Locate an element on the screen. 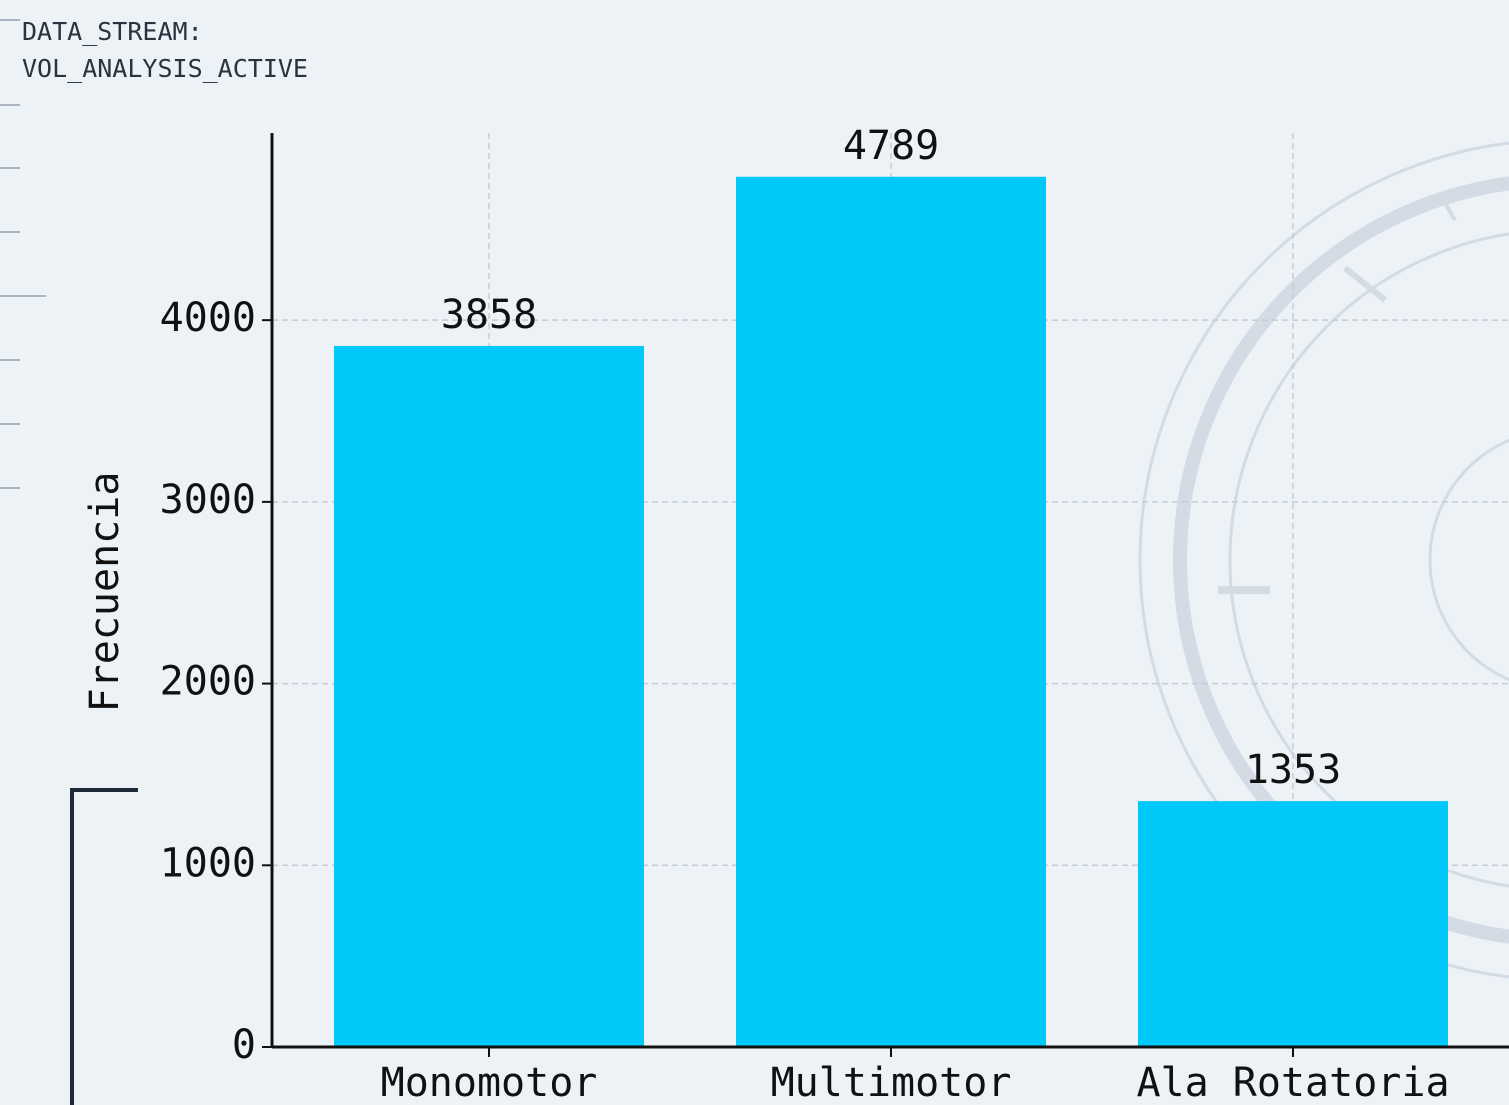 This screenshot has height=1105, width=1509. header-line: VOL_ANALYSIS_ACTIVE is located at coordinates (165, 68).